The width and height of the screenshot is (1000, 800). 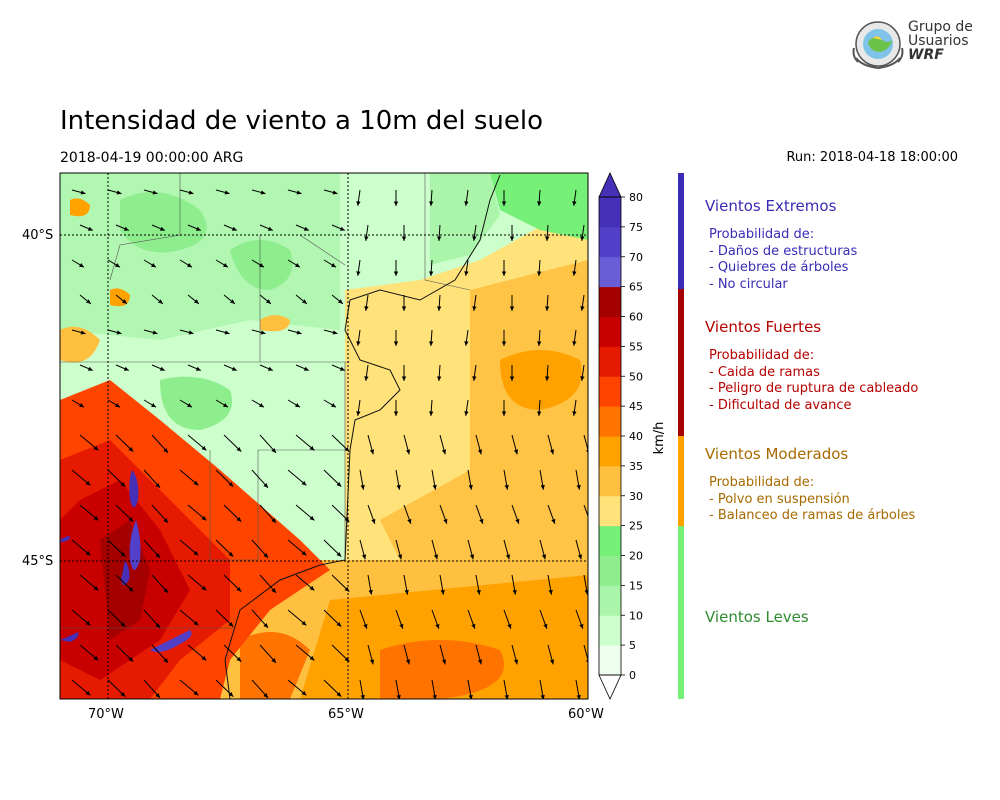 I want to click on colorbar-tick-label: 75, so click(x=636, y=227).